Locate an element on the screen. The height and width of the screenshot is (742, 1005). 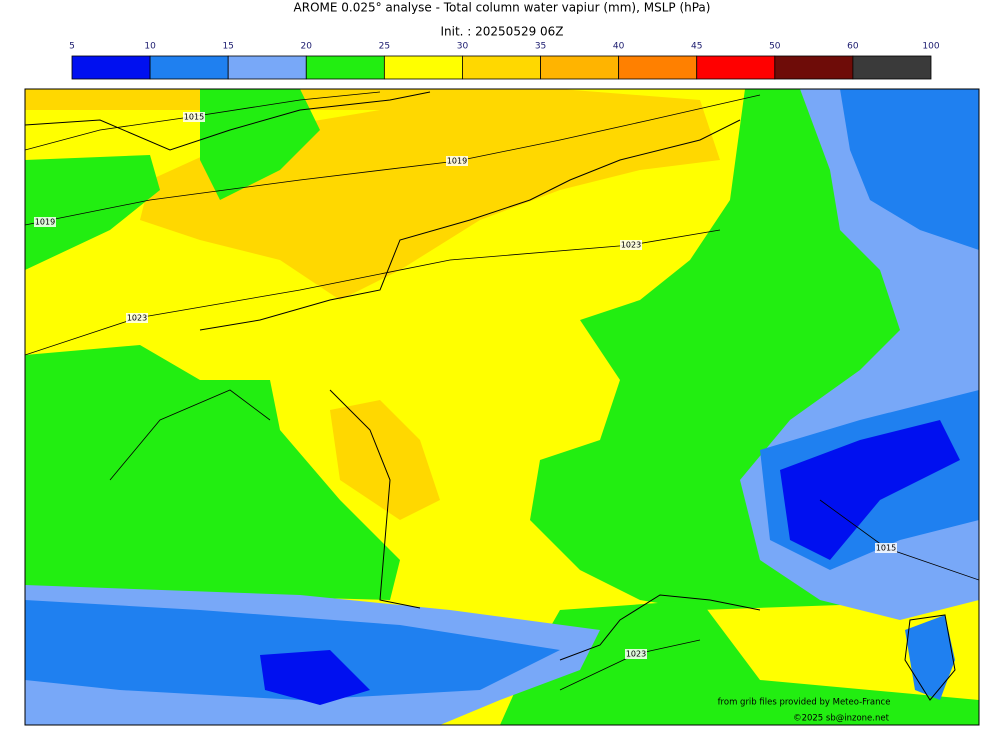
colorbar-tick-label: 45 is located at coordinates (696, 47).